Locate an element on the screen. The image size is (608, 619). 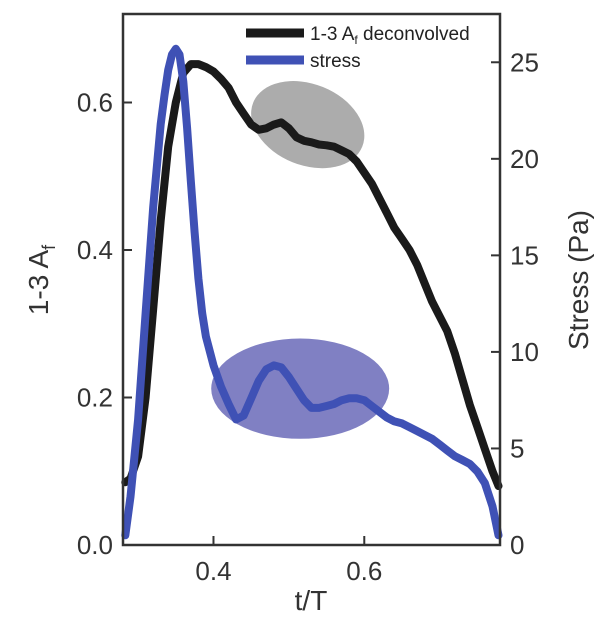
y-right-tick-label: 20 is located at coordinates (524, 159).